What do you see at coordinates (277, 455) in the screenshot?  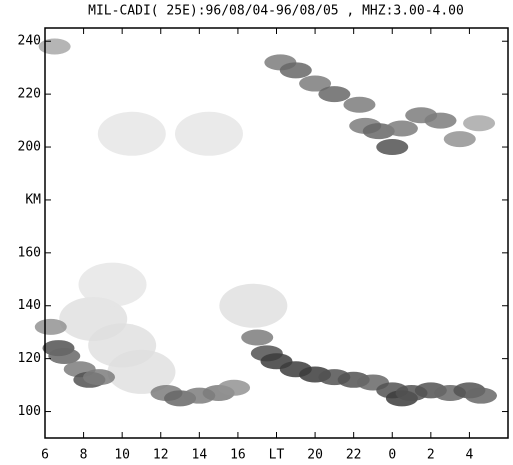 I see `x-tick-label: LT` at bounding box center [277, 455].